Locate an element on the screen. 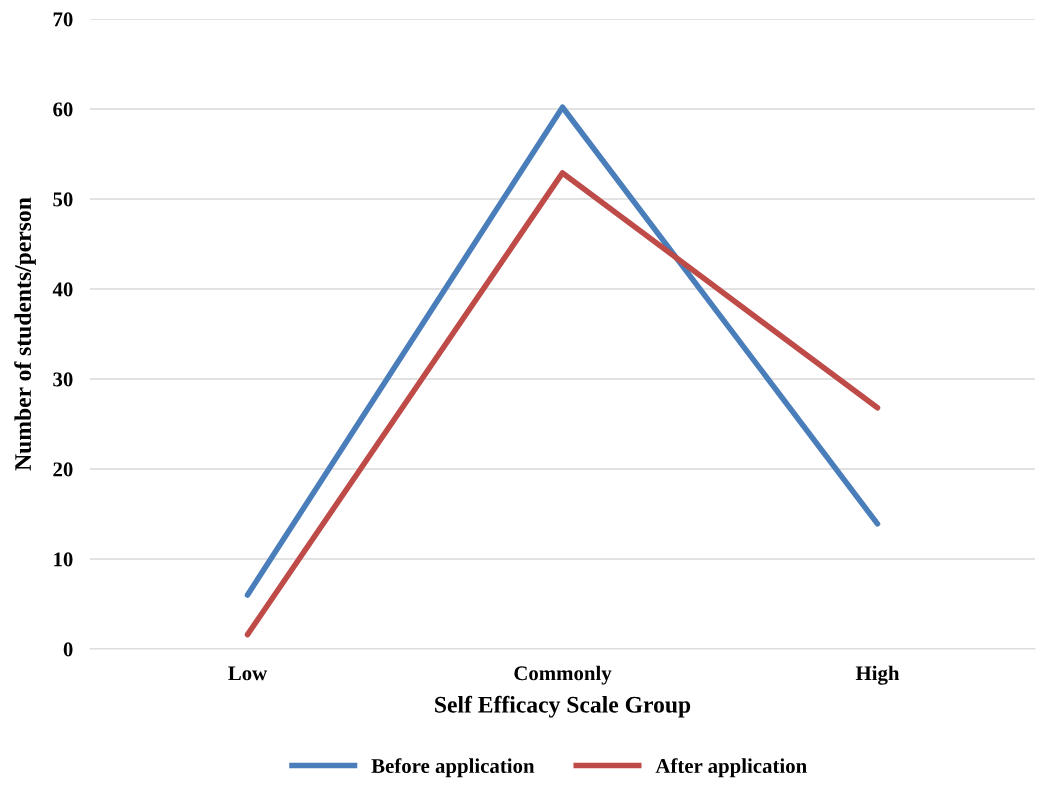  y-tick-label: 20 is located at coordinates (63, 469).